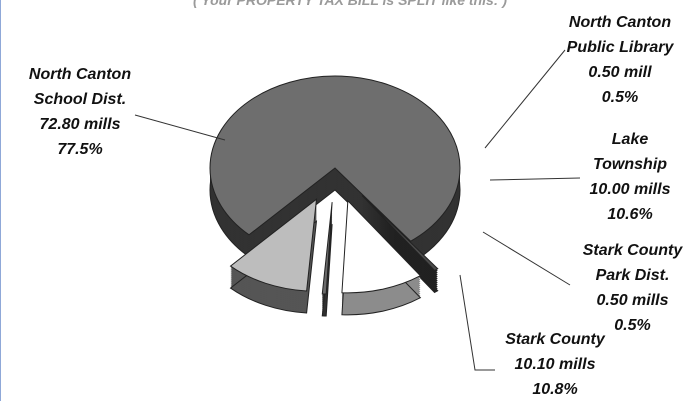 The width and height of the screenshot is (700, 402). Describe the element at coordinates (620, 35) in the screenshot. I see `slice-name: North Canton Public Library` at that location.